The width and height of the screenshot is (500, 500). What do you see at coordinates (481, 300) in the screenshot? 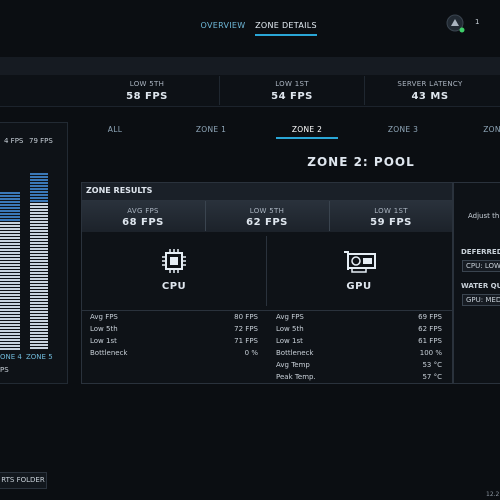
I see `setting-value: GPU: MED` at bounding box center [481, 300].